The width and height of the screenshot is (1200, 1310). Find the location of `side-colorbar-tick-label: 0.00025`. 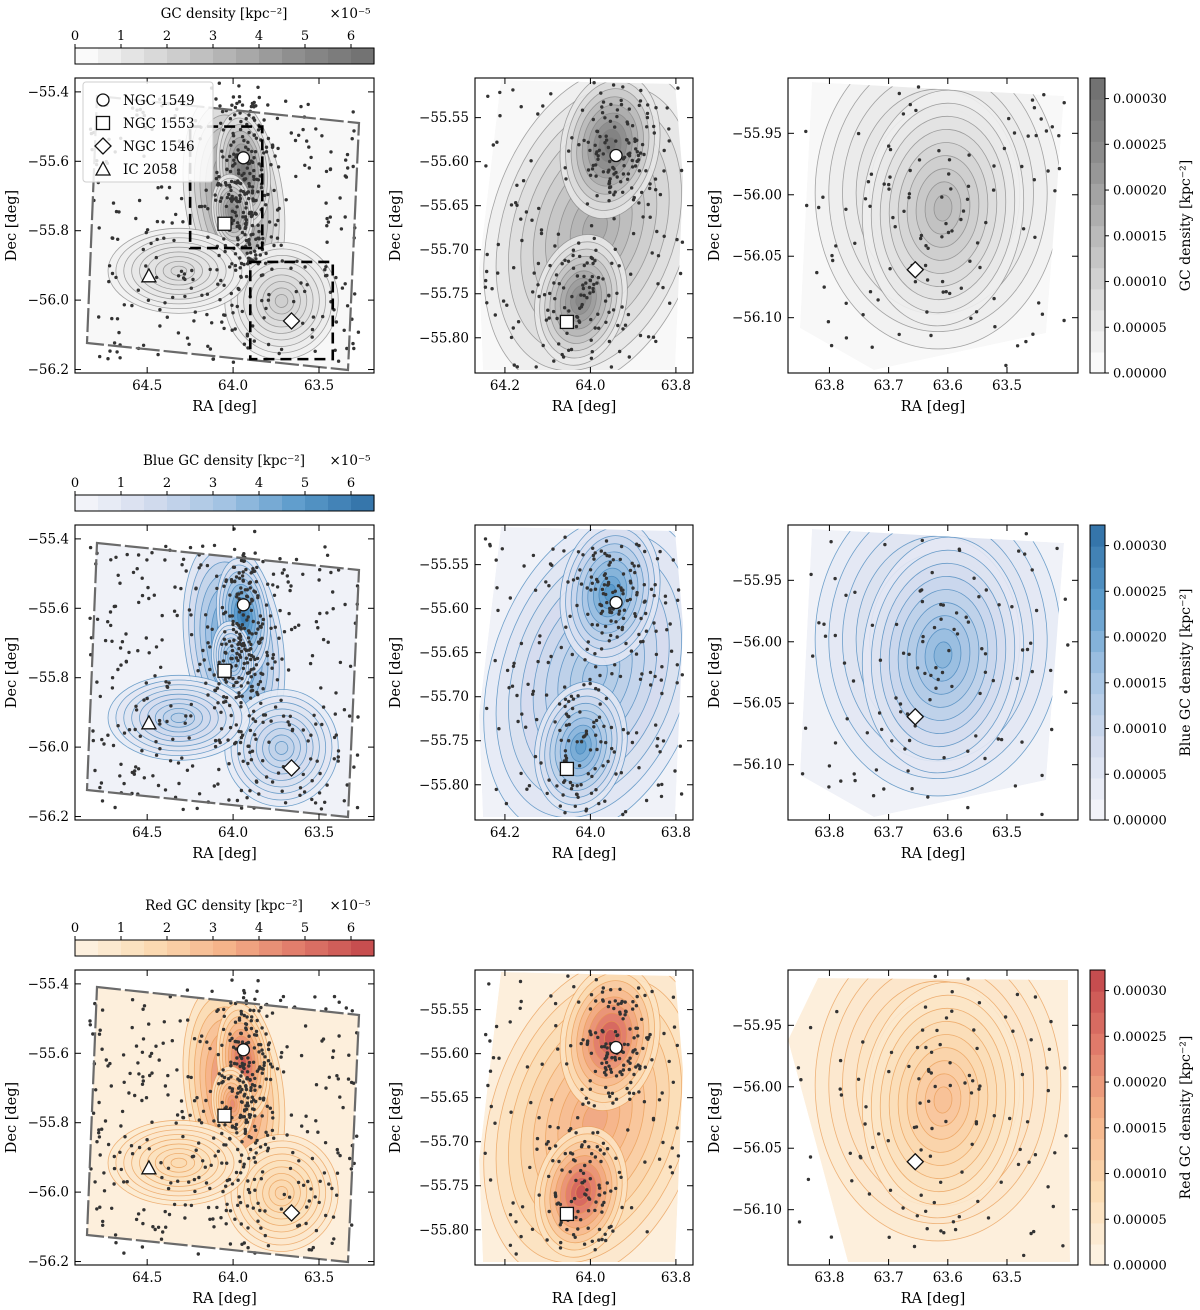

side-colorbar-tick-label: 0.00025 is located at coordinates (1140, 145).